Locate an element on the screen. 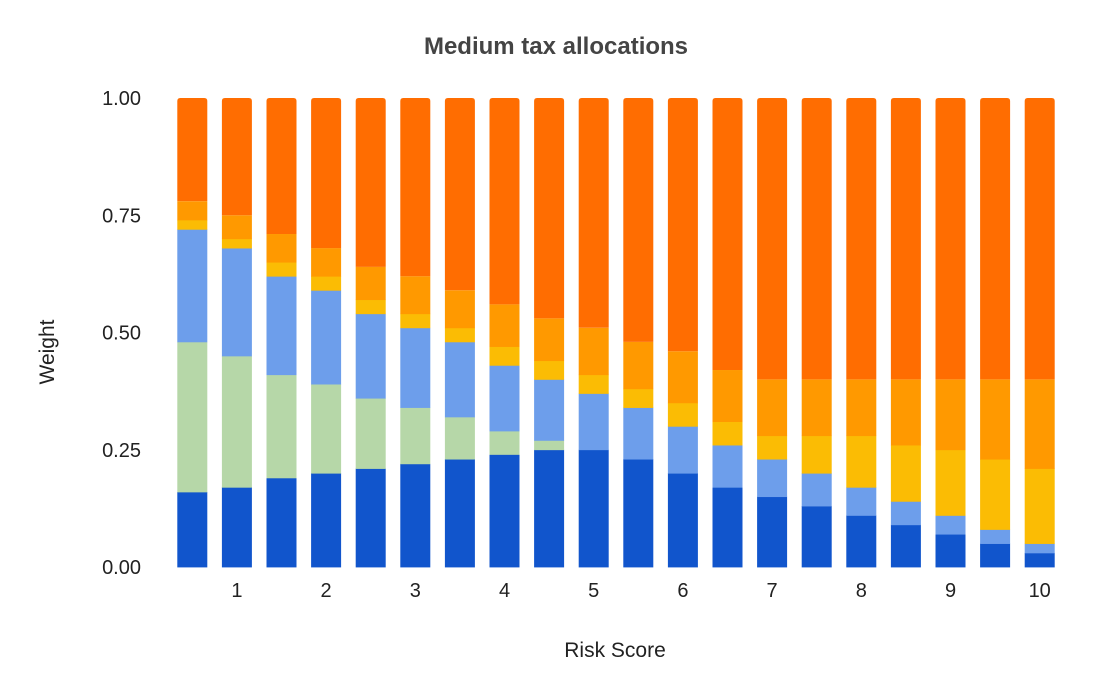 The width and height of the screenshot is (1112, 698). y-tick-label: 0.25 is located at coordinates (121, 451).